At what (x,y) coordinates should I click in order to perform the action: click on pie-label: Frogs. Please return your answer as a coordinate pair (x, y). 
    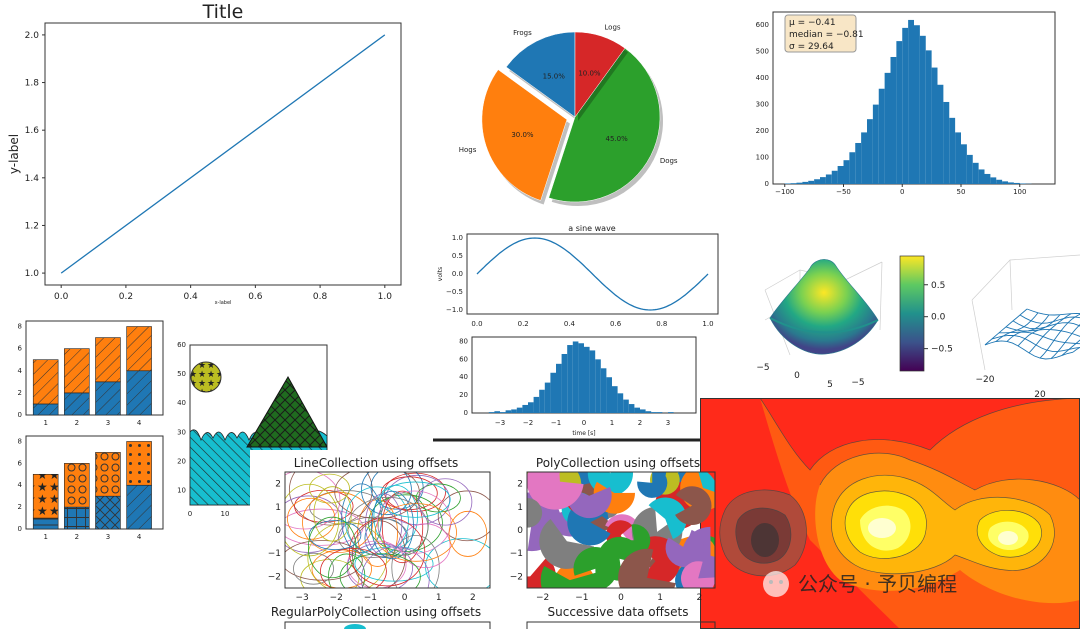
    Looking at the image, I should click on (522, 33).